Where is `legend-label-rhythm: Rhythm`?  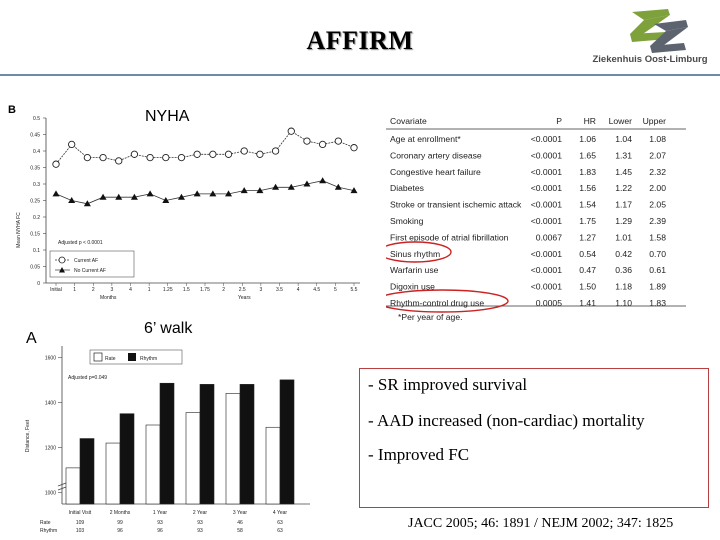
legend-label-rhythm: Rhythm is located at coordinates (148, 359).